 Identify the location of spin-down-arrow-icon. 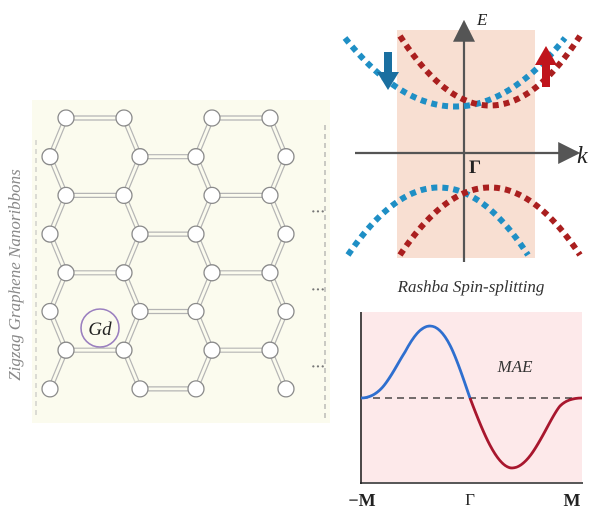
(388, 71).